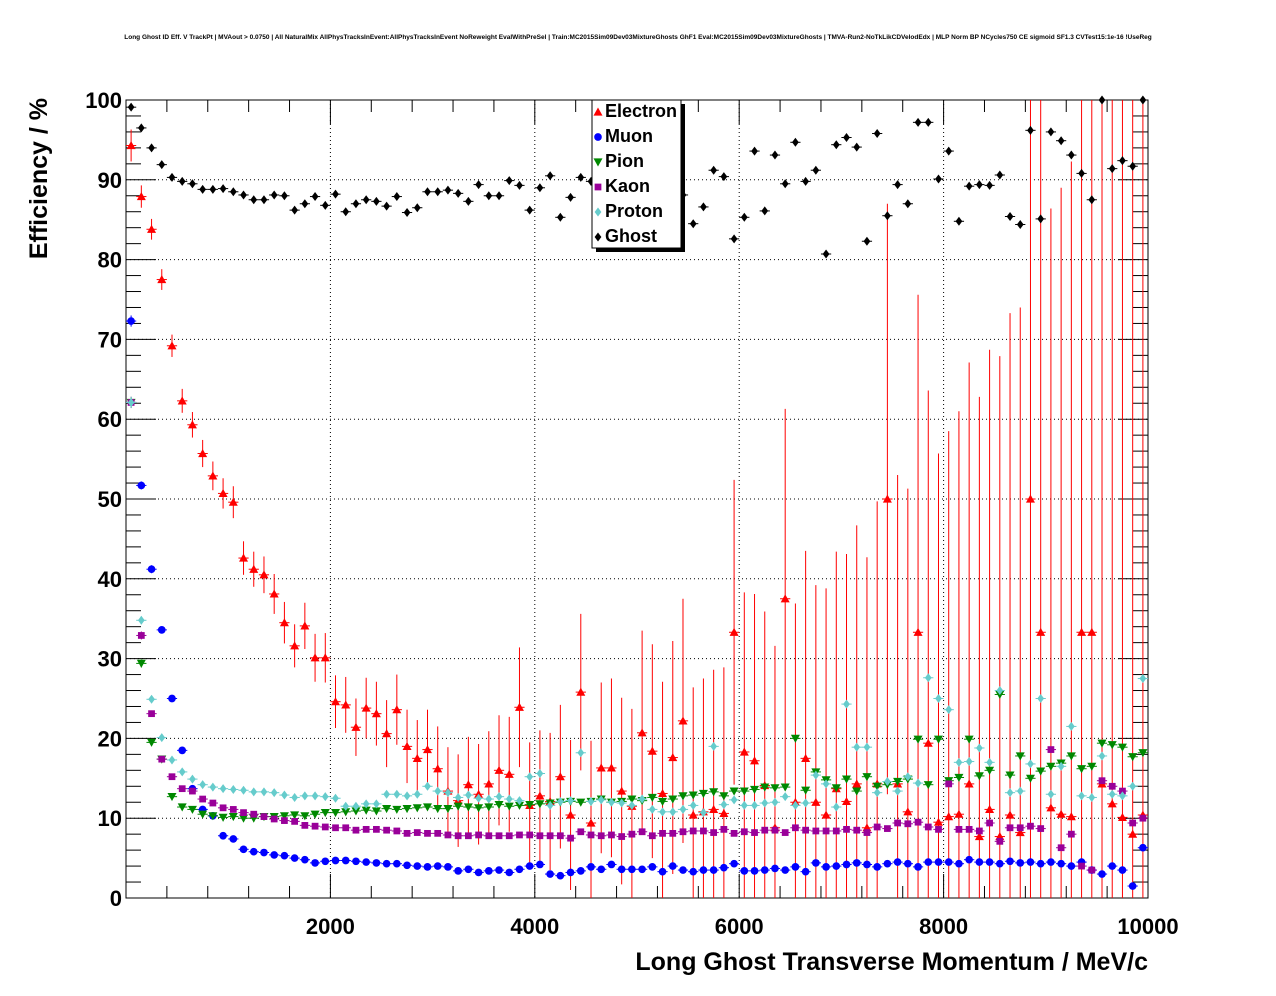  I want to click on legend-item-electron: Electron, so click(635, 111).